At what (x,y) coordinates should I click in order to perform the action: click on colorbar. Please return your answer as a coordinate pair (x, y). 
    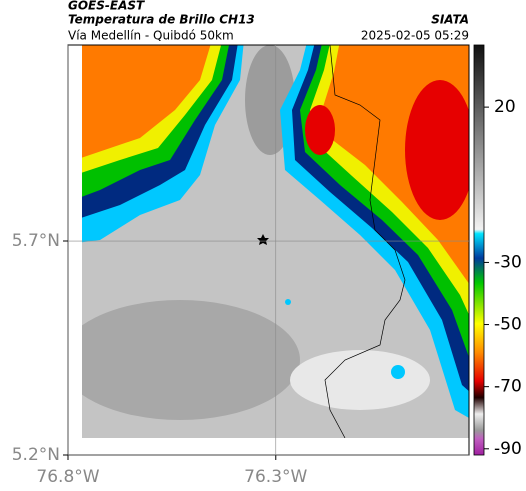
    Looking at the image, I should click on (479, 250).